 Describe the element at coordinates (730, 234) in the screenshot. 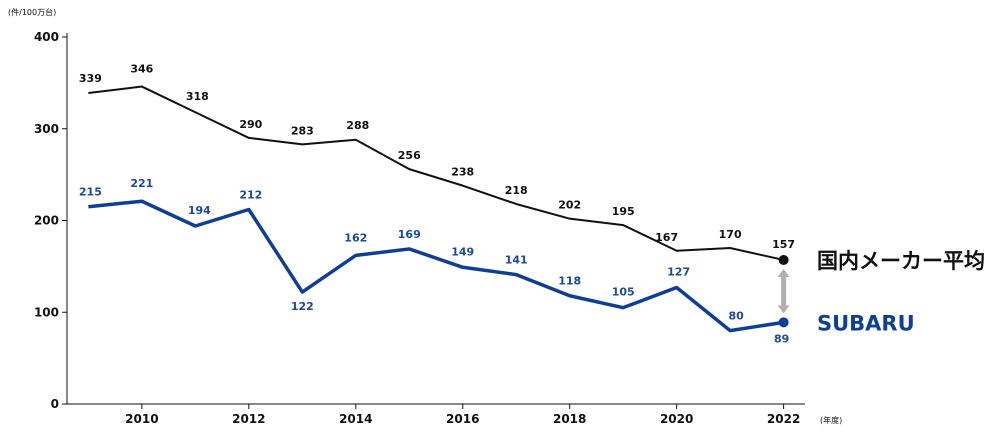

I see `domestic-average-data-label: 170` at that location.